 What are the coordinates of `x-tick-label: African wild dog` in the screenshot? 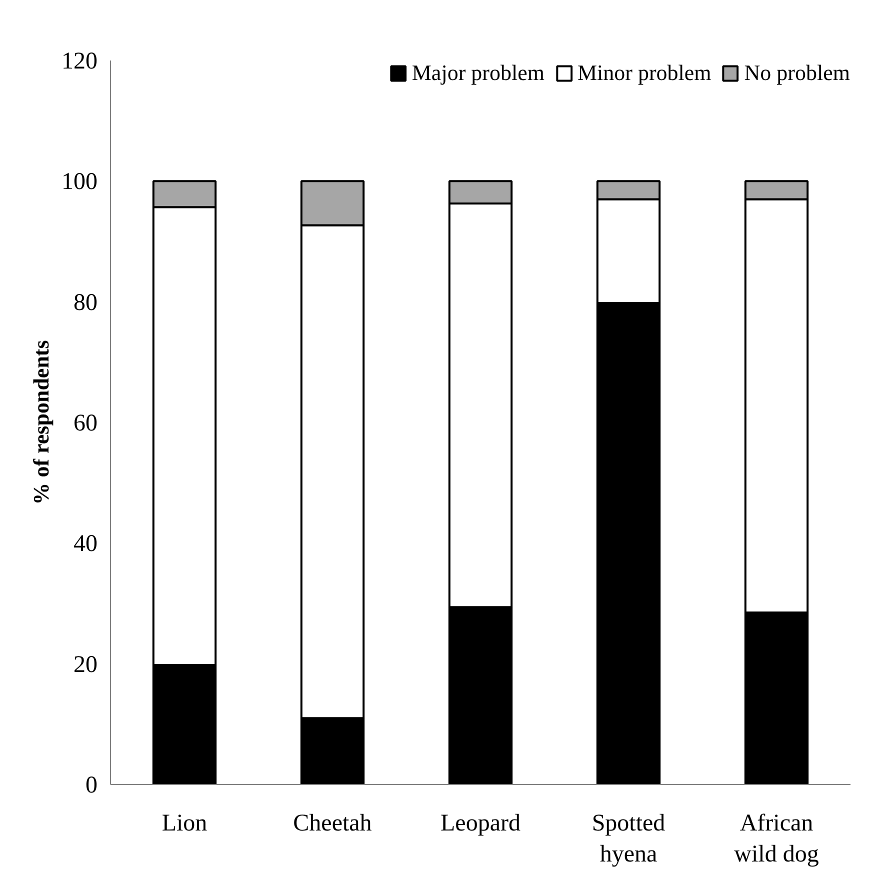 It's located at (776, 839).